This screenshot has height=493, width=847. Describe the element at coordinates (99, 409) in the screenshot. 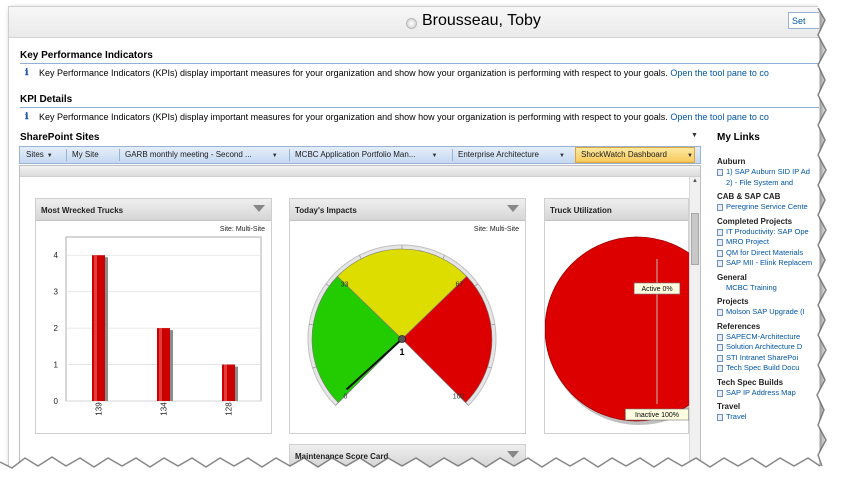

I see `x-tick-label: 139` at that location.